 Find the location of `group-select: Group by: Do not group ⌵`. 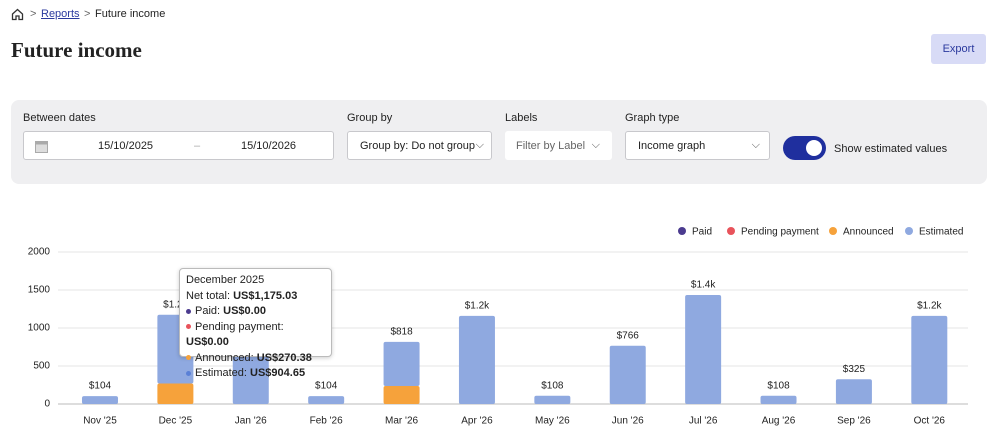

group-select: Group by: Do not group ⌵ is located at coordinates (419, 145).